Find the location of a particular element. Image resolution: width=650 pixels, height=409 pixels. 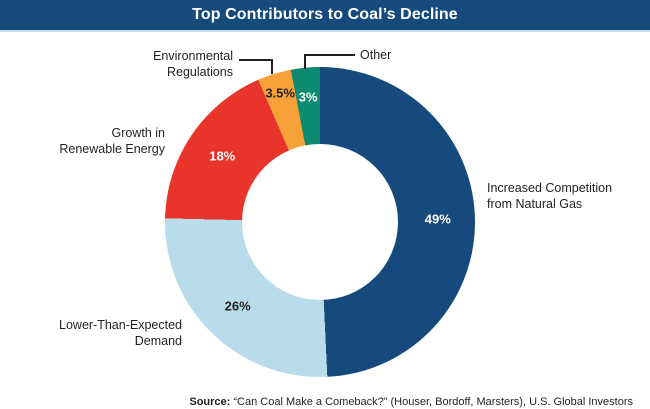

chart-title: Top Contributors to Coal’s Decline is located at coordinates (325, 14).